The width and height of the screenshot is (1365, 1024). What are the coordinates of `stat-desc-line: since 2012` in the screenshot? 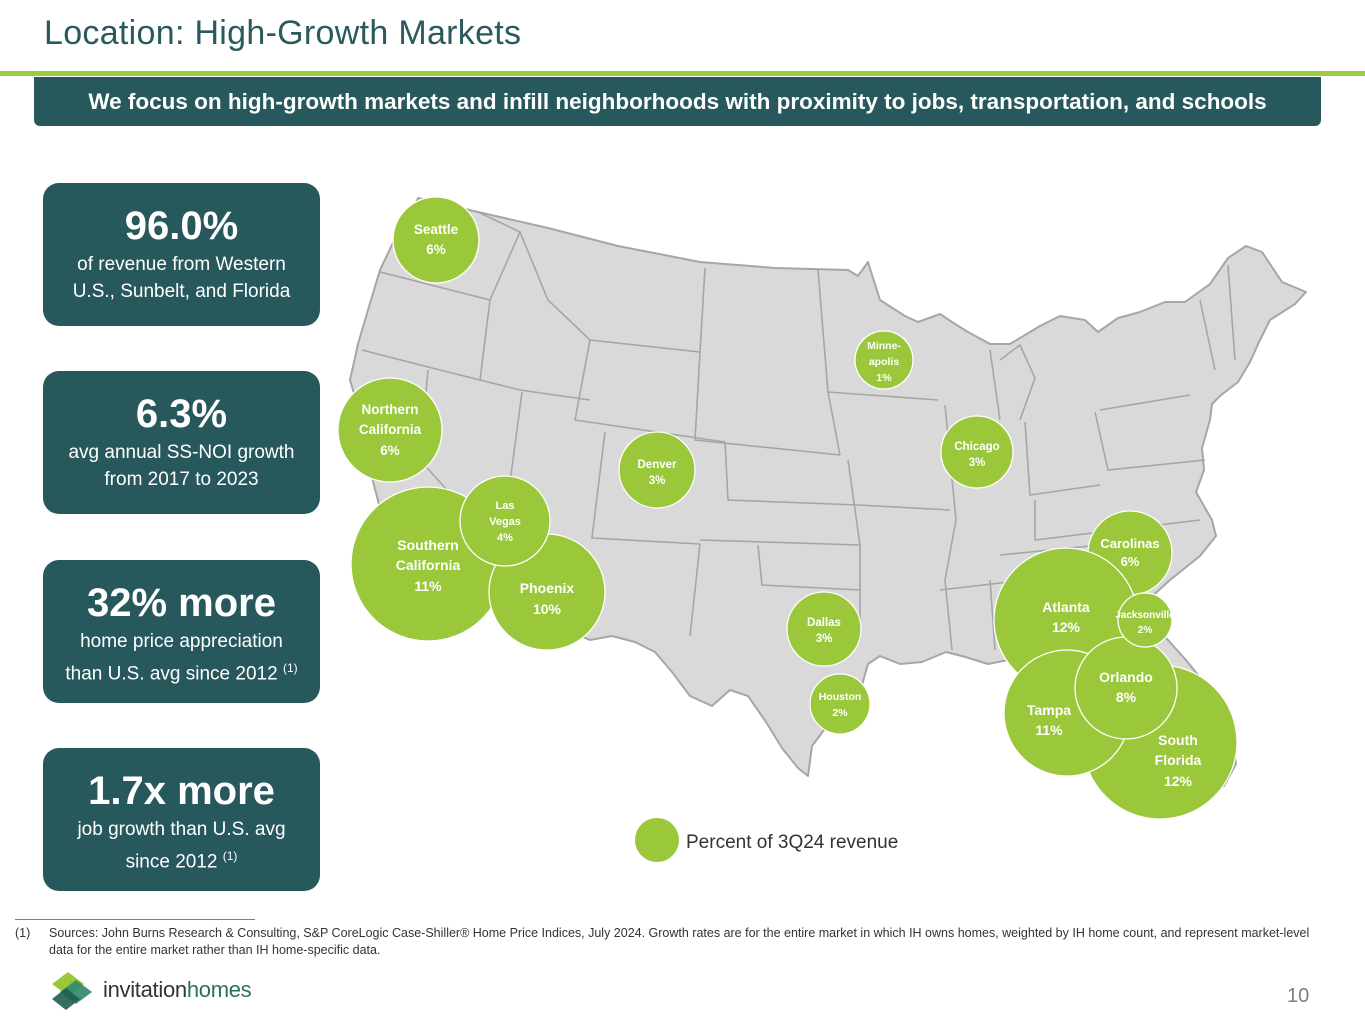 It's located at (171, 862).